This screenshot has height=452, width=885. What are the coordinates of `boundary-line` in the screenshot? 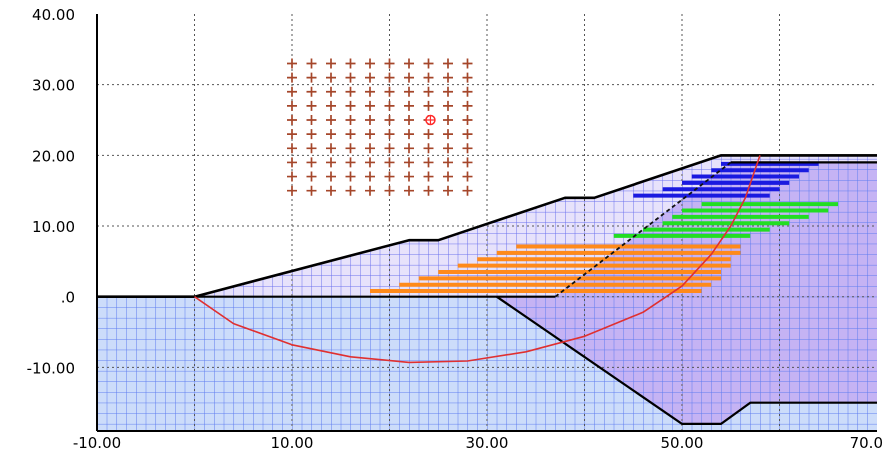 It's located at (686, 360).